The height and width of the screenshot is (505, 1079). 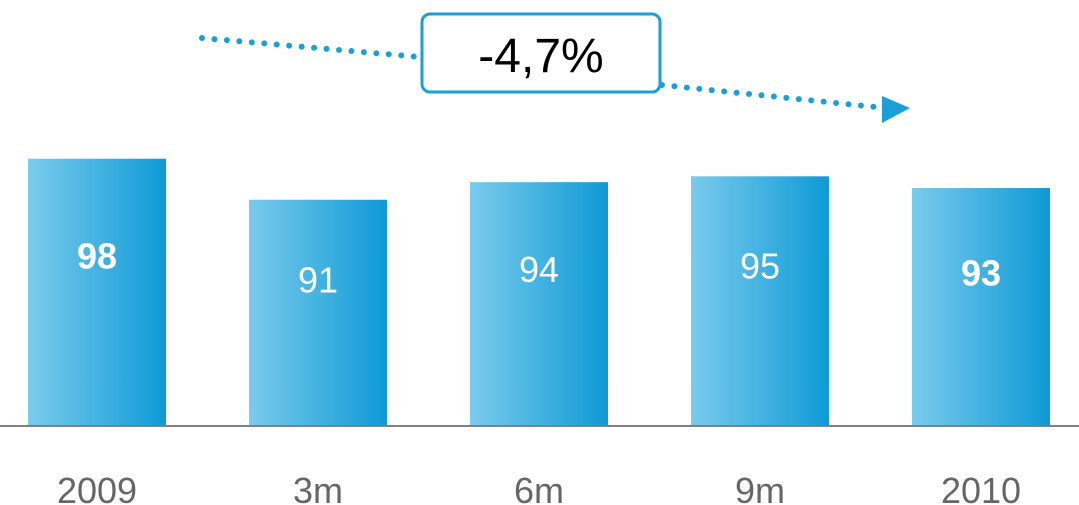 I want to click on x-tick-label-9m: 9m, so click(x=760, y=487).